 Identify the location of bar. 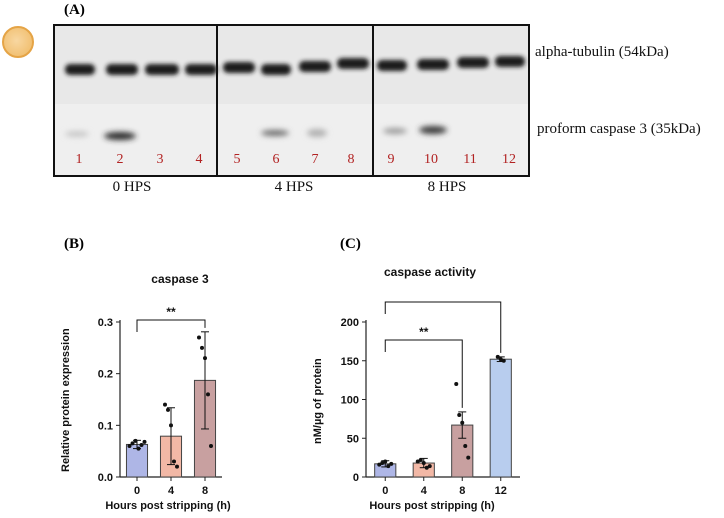
(500, 418).